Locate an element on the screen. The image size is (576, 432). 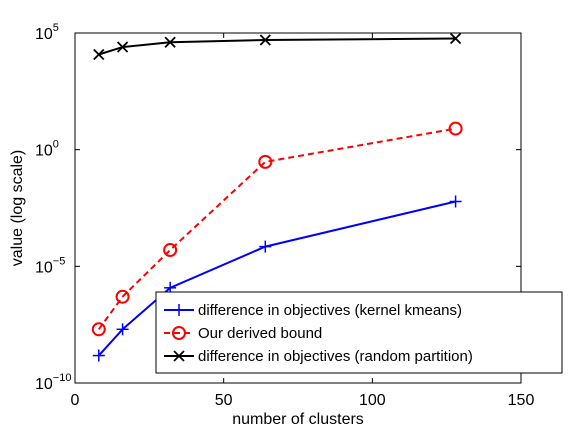
y-tick-label: 10⁰ is located at coordinates (47, 149).